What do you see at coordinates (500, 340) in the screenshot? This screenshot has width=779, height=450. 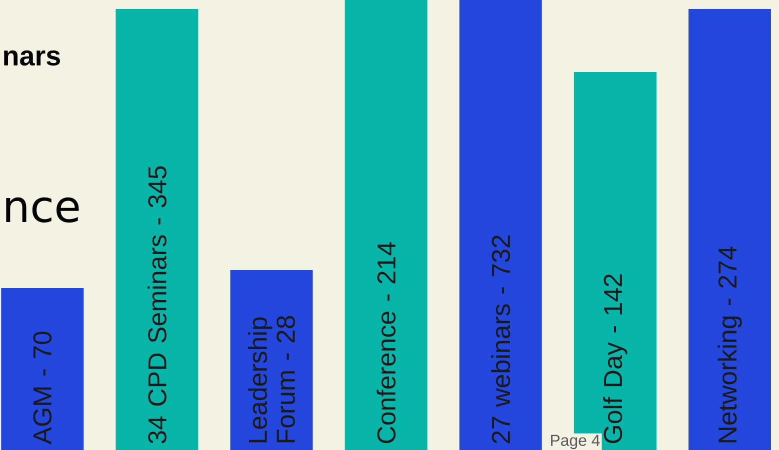 I see `x-tick-label: 27 webinars - 732` at bounding box center [500, 340].